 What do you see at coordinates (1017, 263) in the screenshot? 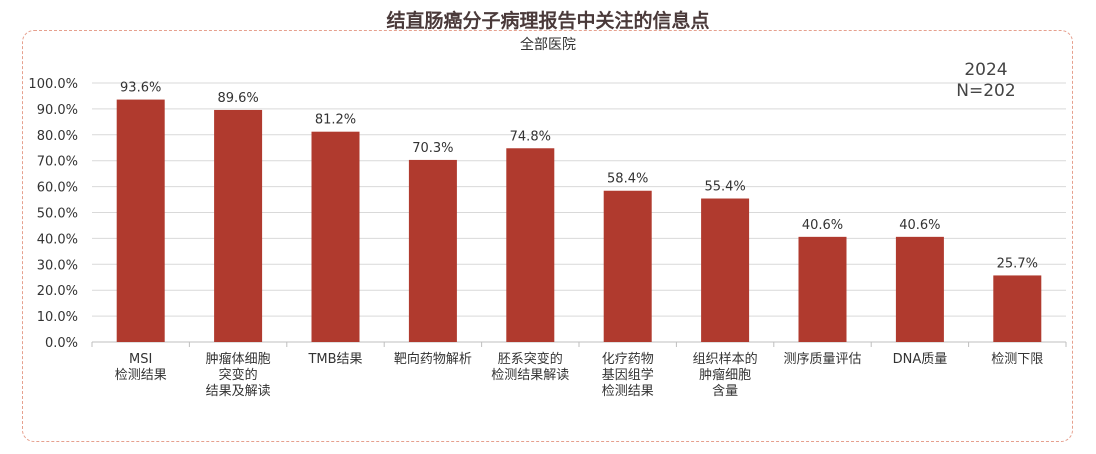
I see `data-label: 25.7%` at bounding box center [1017, 263].